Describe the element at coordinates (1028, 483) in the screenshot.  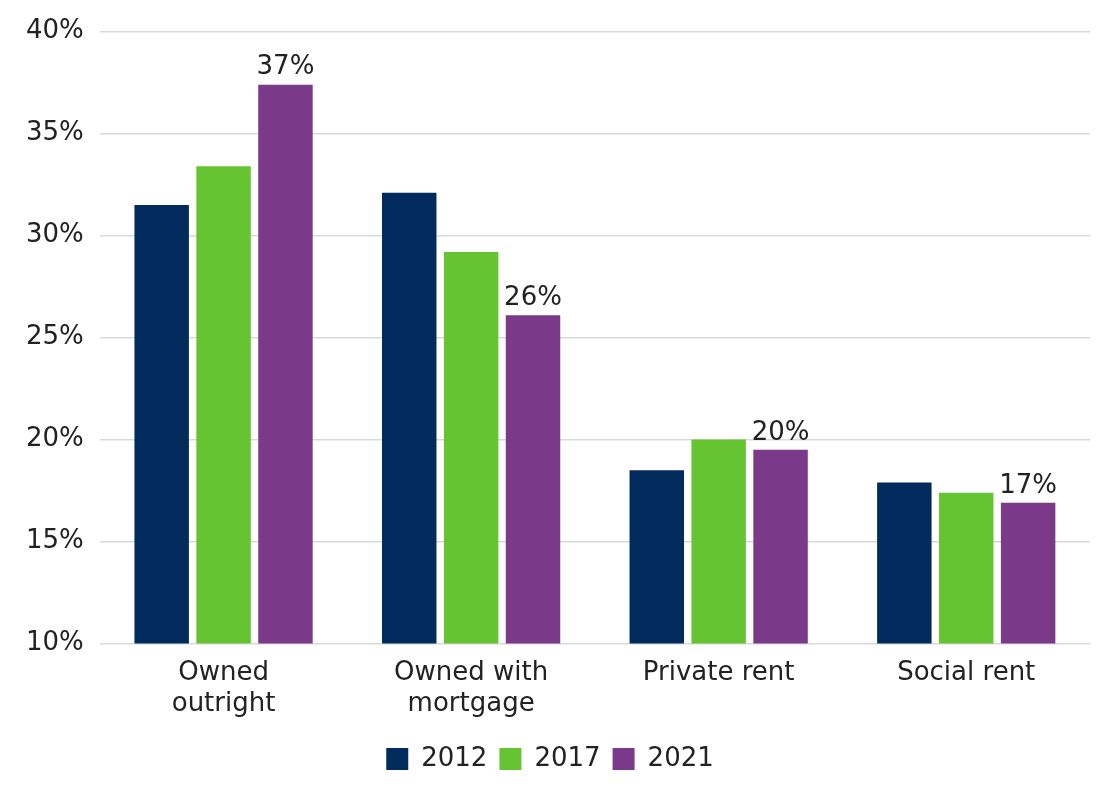
I see `data-label: 17%` at that location.